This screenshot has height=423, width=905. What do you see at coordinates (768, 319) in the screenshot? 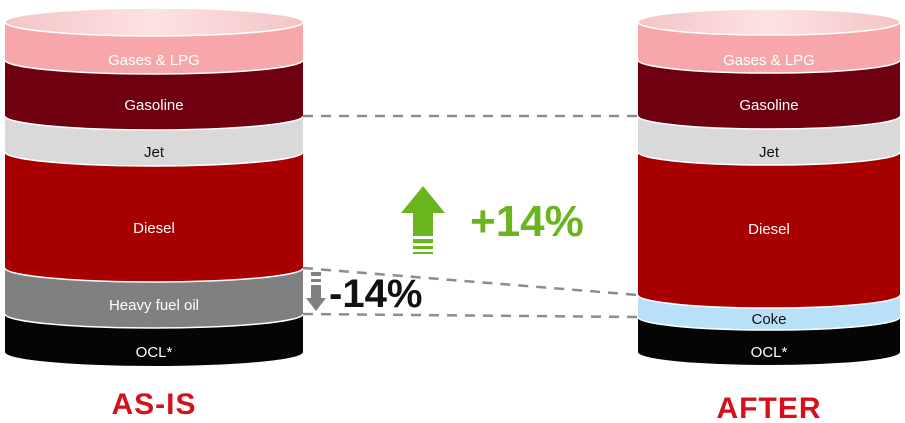
I see `segment-label: Coke` at bounding box center [768, 319].